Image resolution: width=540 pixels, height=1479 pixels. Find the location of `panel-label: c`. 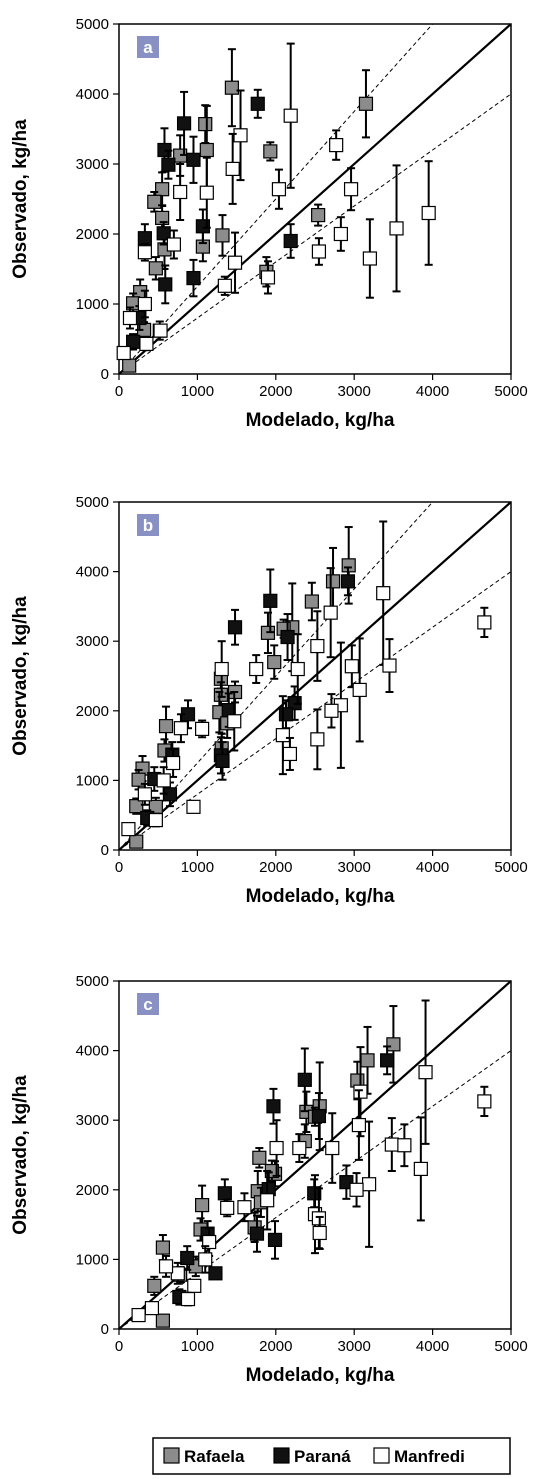

panel-label: c is located at coordinates (147, 1004).